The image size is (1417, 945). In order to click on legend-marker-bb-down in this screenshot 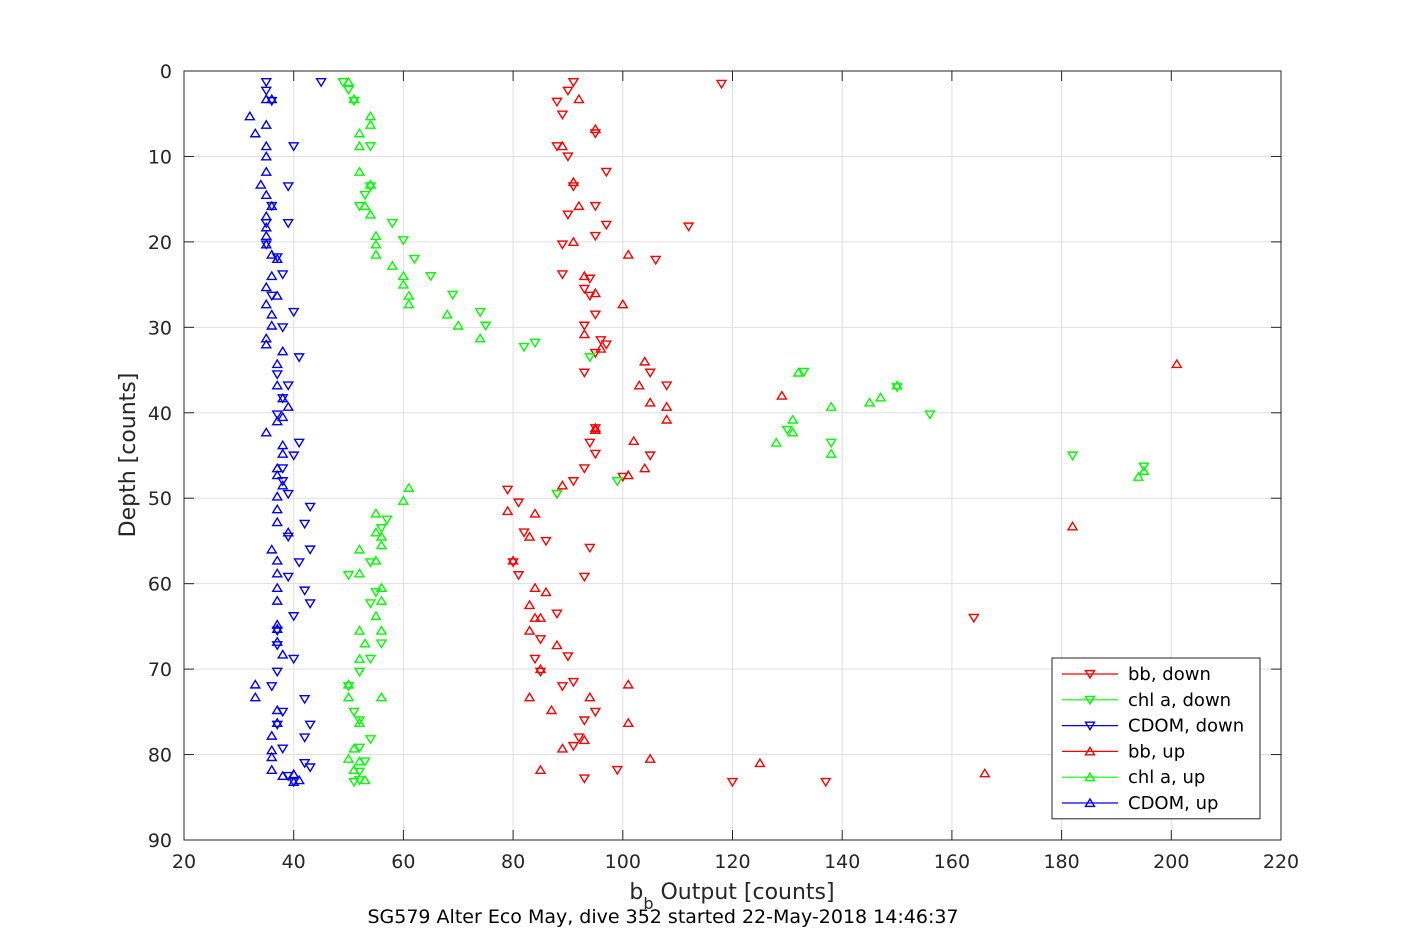, I will do `click(1090, 674)`.